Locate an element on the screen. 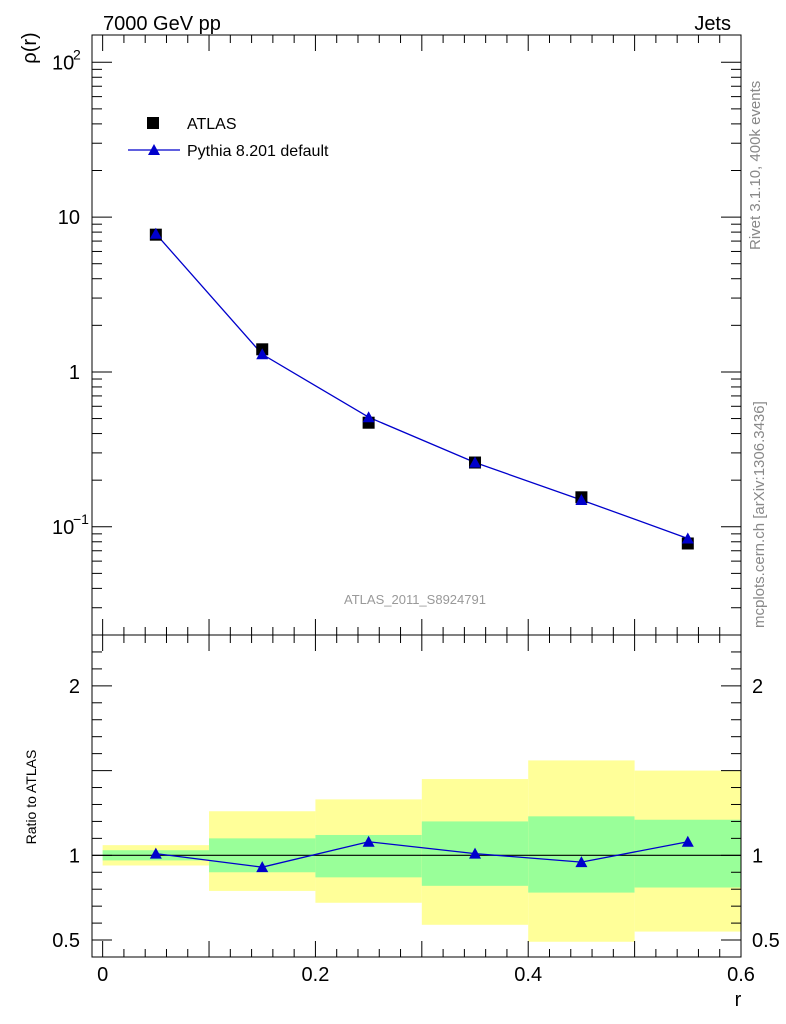 The image size is (786, 1024). legend-atlas-marker is located at coordinates (153, 123).